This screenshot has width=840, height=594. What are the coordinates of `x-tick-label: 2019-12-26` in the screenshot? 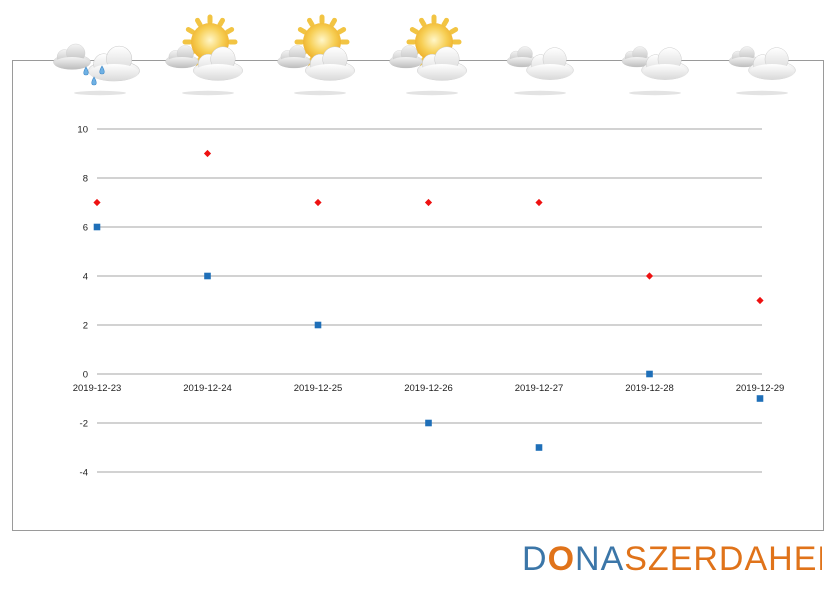 It's located at (428, 388).